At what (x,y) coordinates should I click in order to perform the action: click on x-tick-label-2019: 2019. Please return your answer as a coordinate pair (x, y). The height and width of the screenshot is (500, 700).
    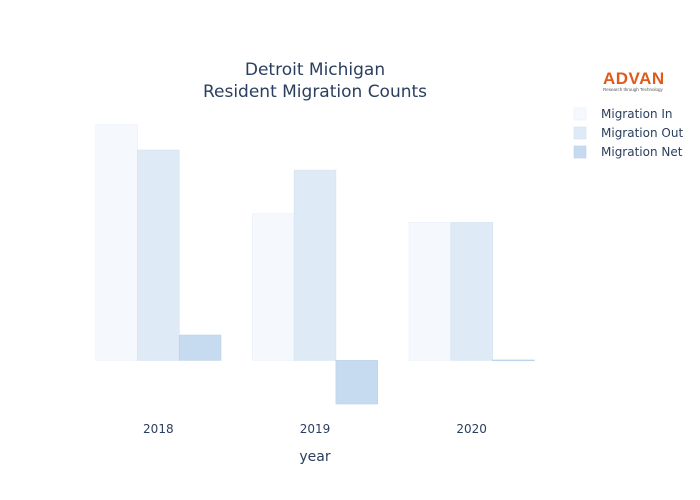
    Looking at the image, I should click on (315, 429).